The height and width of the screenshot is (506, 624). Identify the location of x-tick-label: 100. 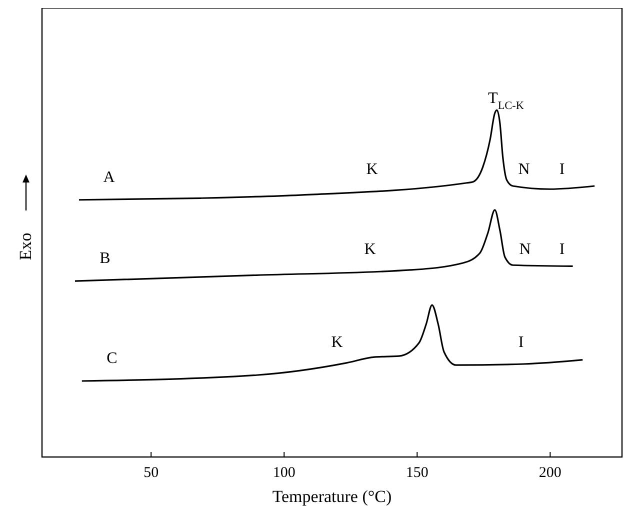
(284, 473).